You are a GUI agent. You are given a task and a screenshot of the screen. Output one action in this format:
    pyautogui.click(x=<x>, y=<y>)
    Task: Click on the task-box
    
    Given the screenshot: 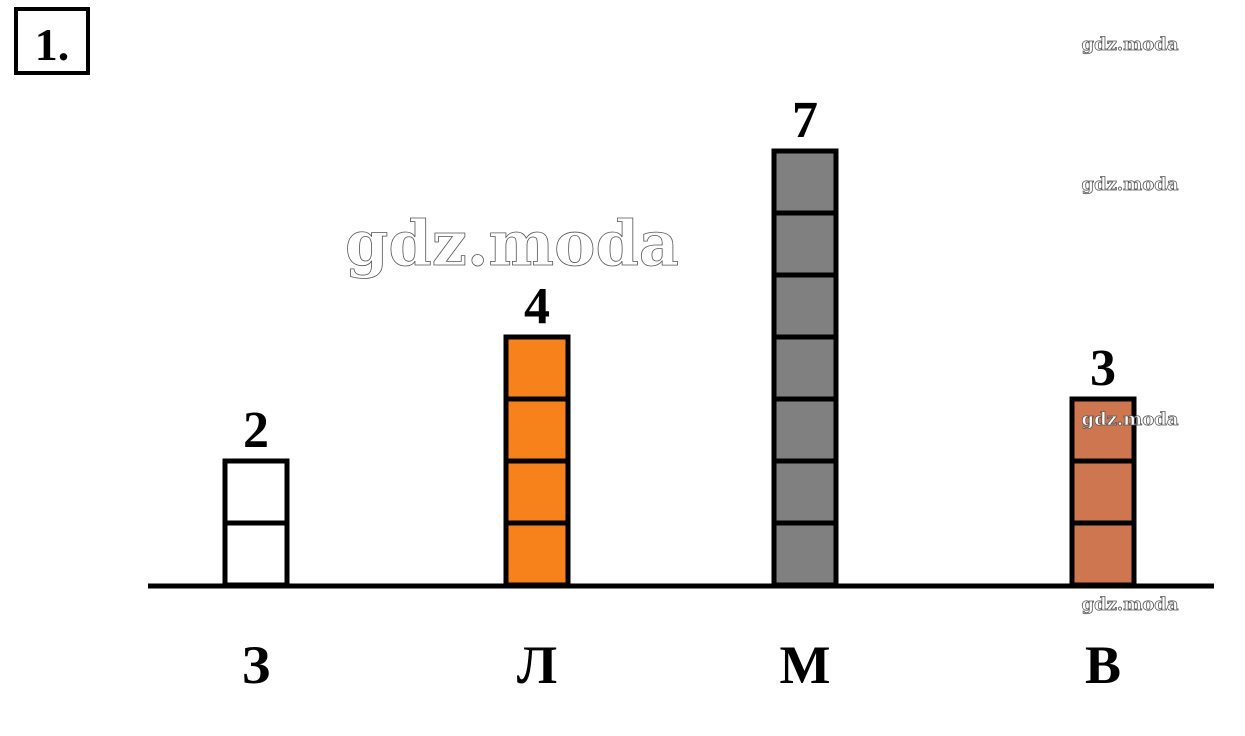 What is the action you would take?
    pyautogui.click(x=52, y=41)
    